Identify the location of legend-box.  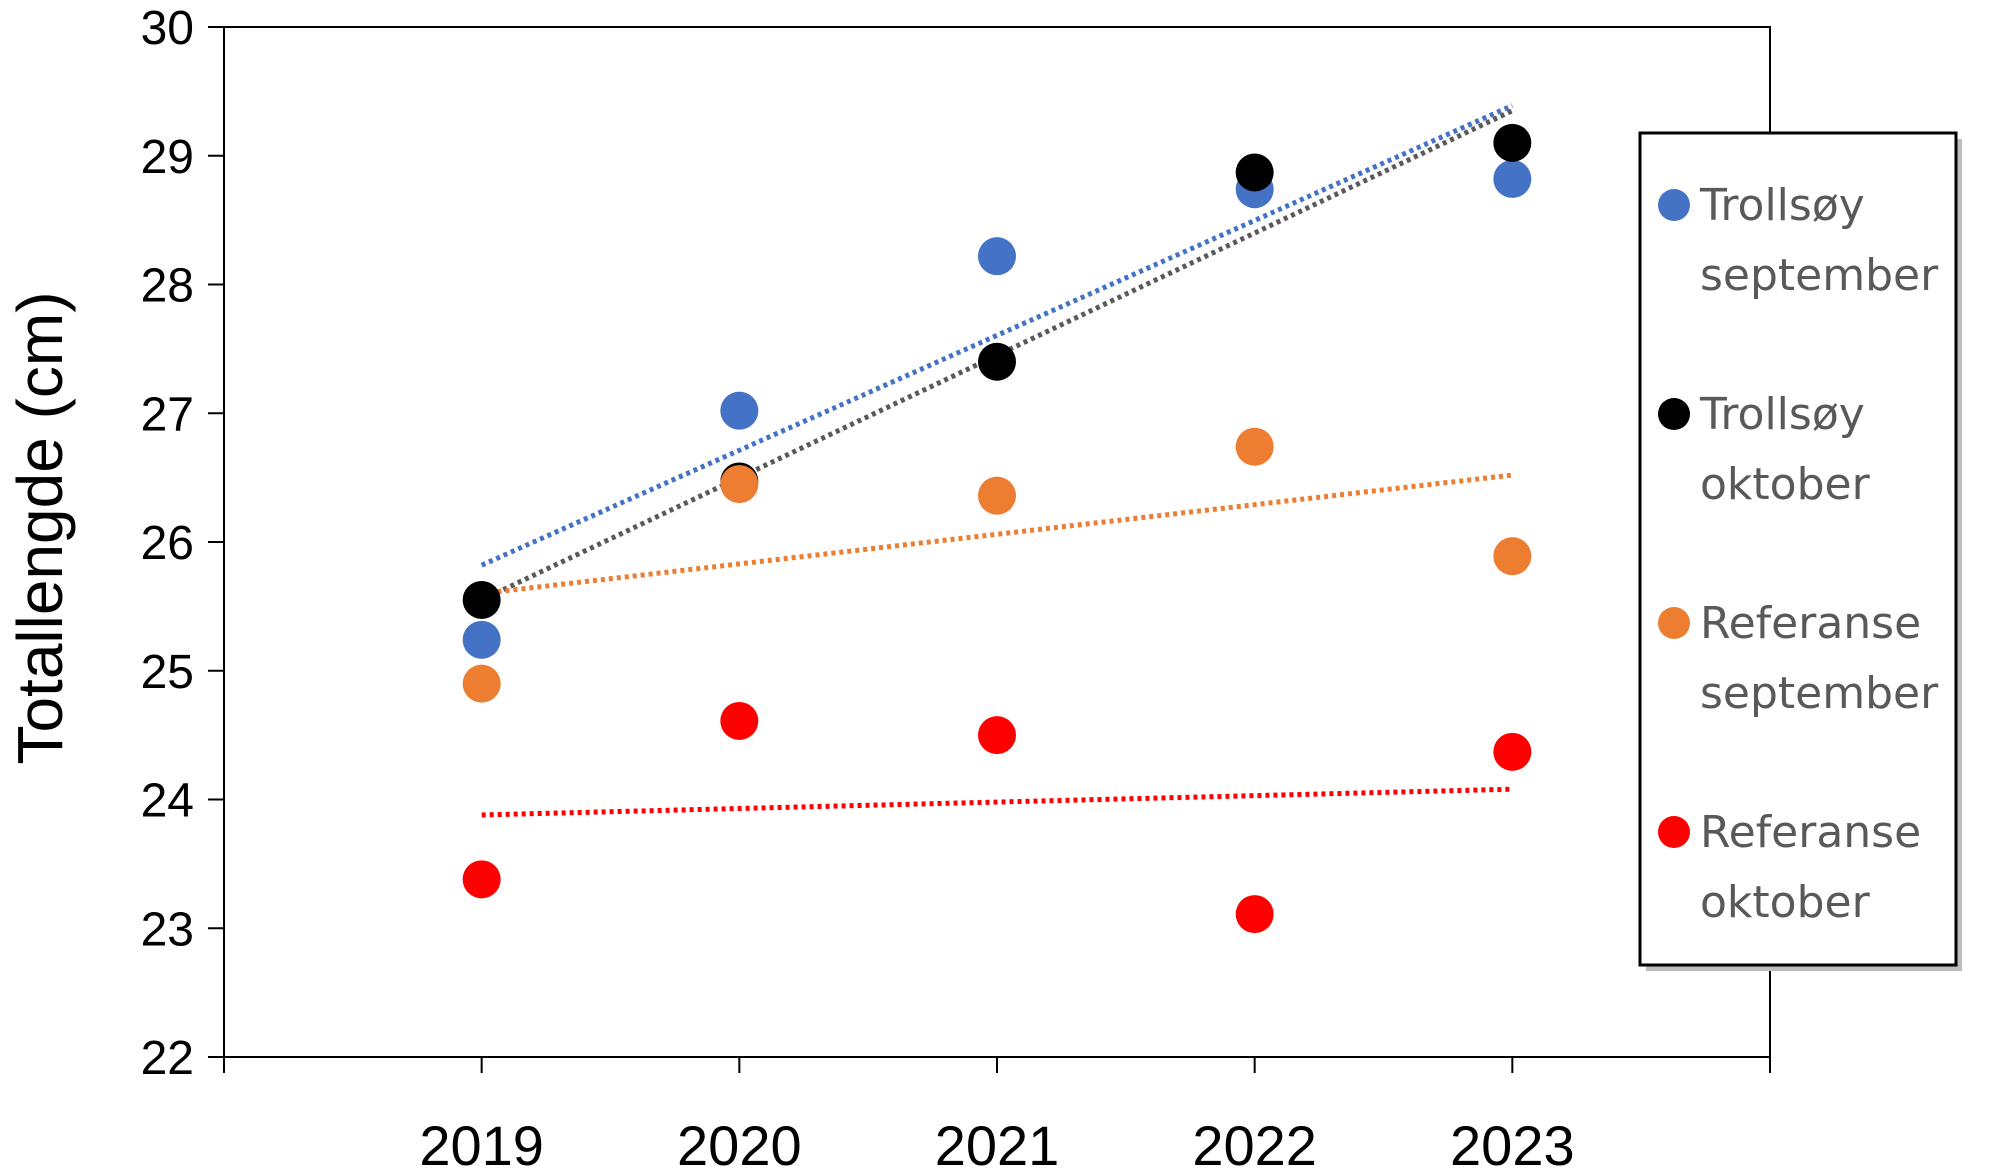
(1798, 549).